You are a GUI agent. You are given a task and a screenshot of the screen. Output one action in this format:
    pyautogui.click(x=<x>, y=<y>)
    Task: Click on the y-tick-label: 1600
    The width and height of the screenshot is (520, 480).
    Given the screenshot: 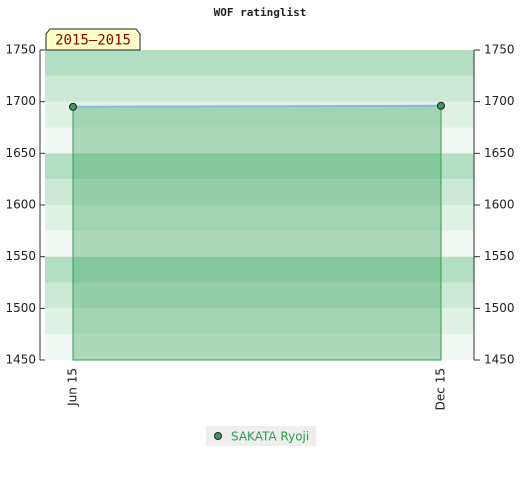 What is the action you would take?
    pyautogui.click(x=20, y=205)
    